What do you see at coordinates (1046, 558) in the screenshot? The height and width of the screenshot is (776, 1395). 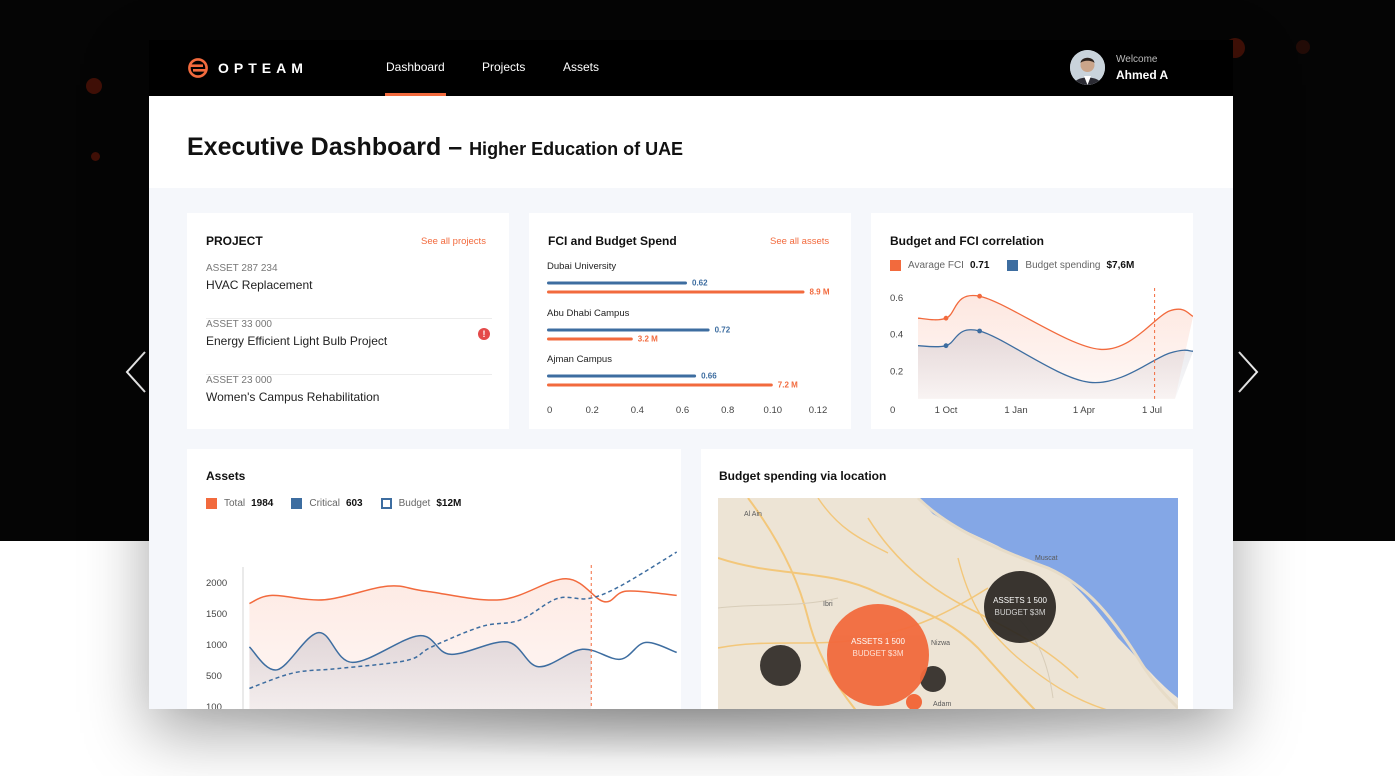 I see `map-label: Muscat` at bounding box center [1046, 558].